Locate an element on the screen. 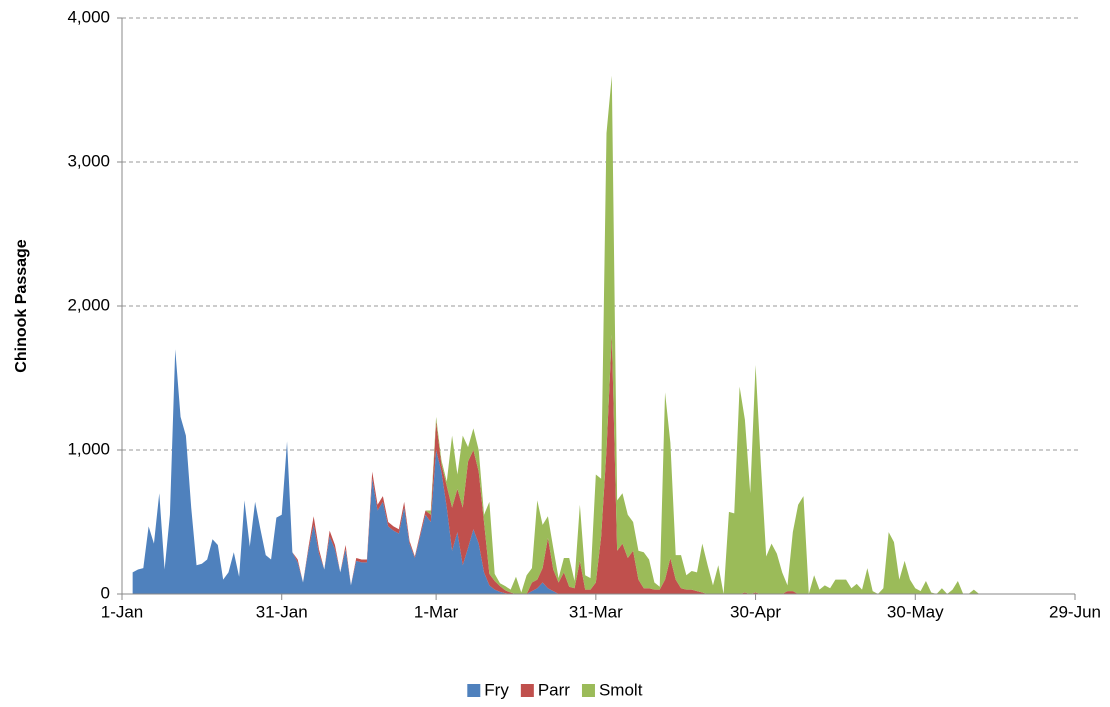  legend-label: Fry is located at coordinates (496, 689).